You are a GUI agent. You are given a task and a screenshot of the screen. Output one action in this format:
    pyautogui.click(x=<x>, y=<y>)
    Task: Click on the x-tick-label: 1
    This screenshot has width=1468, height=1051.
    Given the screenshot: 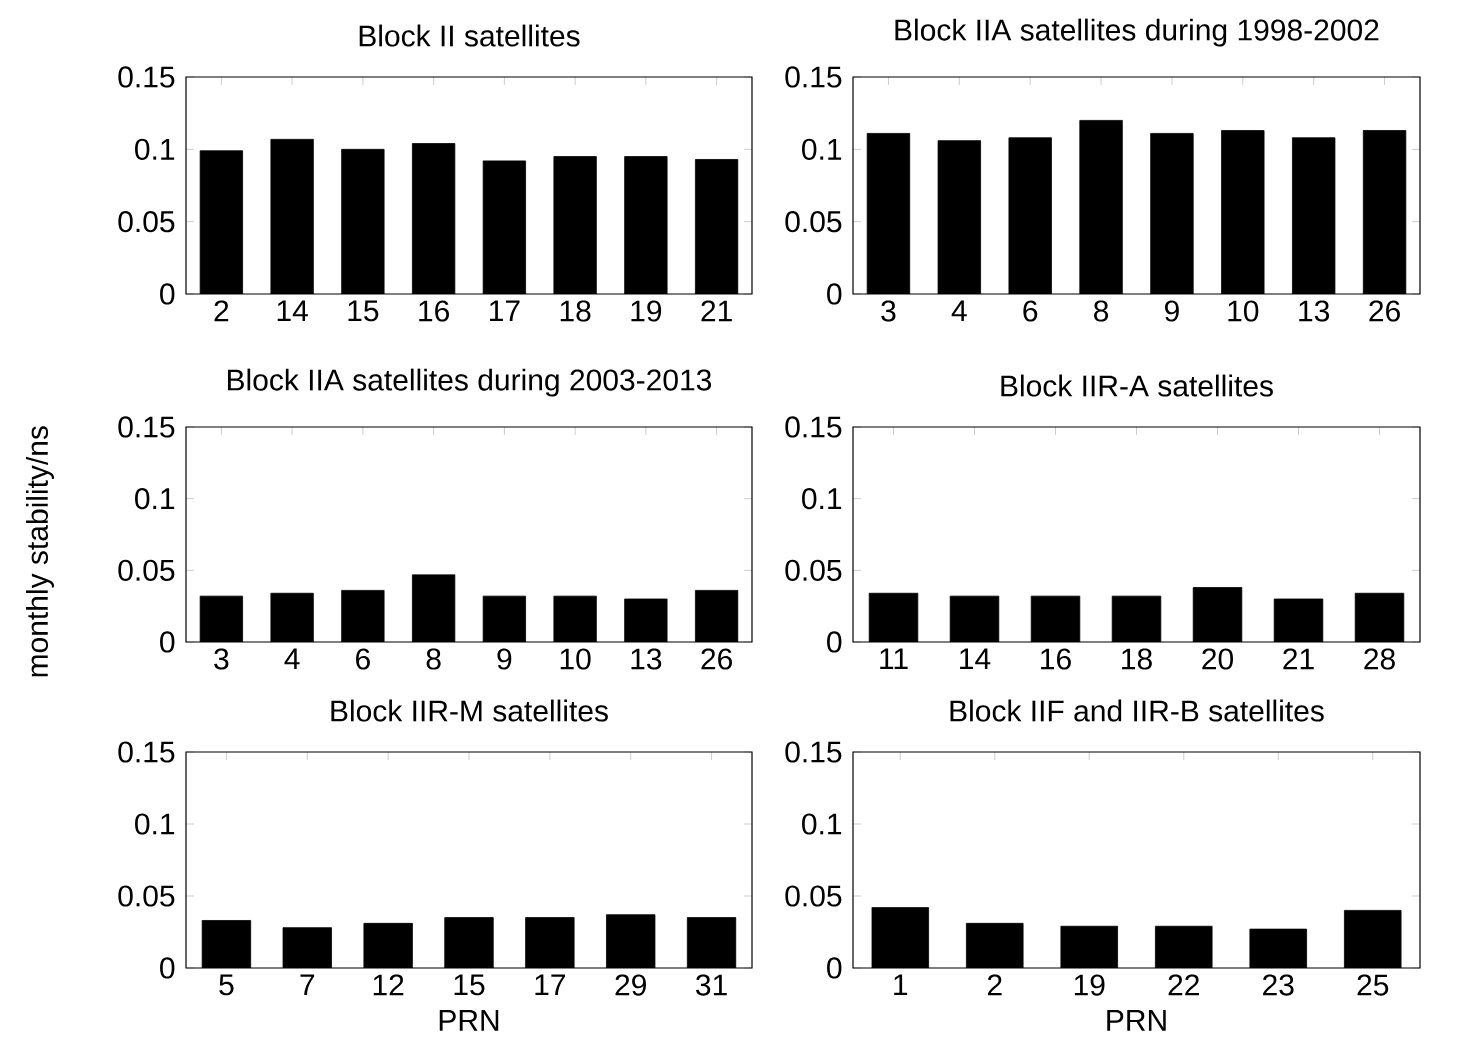 What is the action you would take?
    pyautogui.click(x=901, y=985)
    